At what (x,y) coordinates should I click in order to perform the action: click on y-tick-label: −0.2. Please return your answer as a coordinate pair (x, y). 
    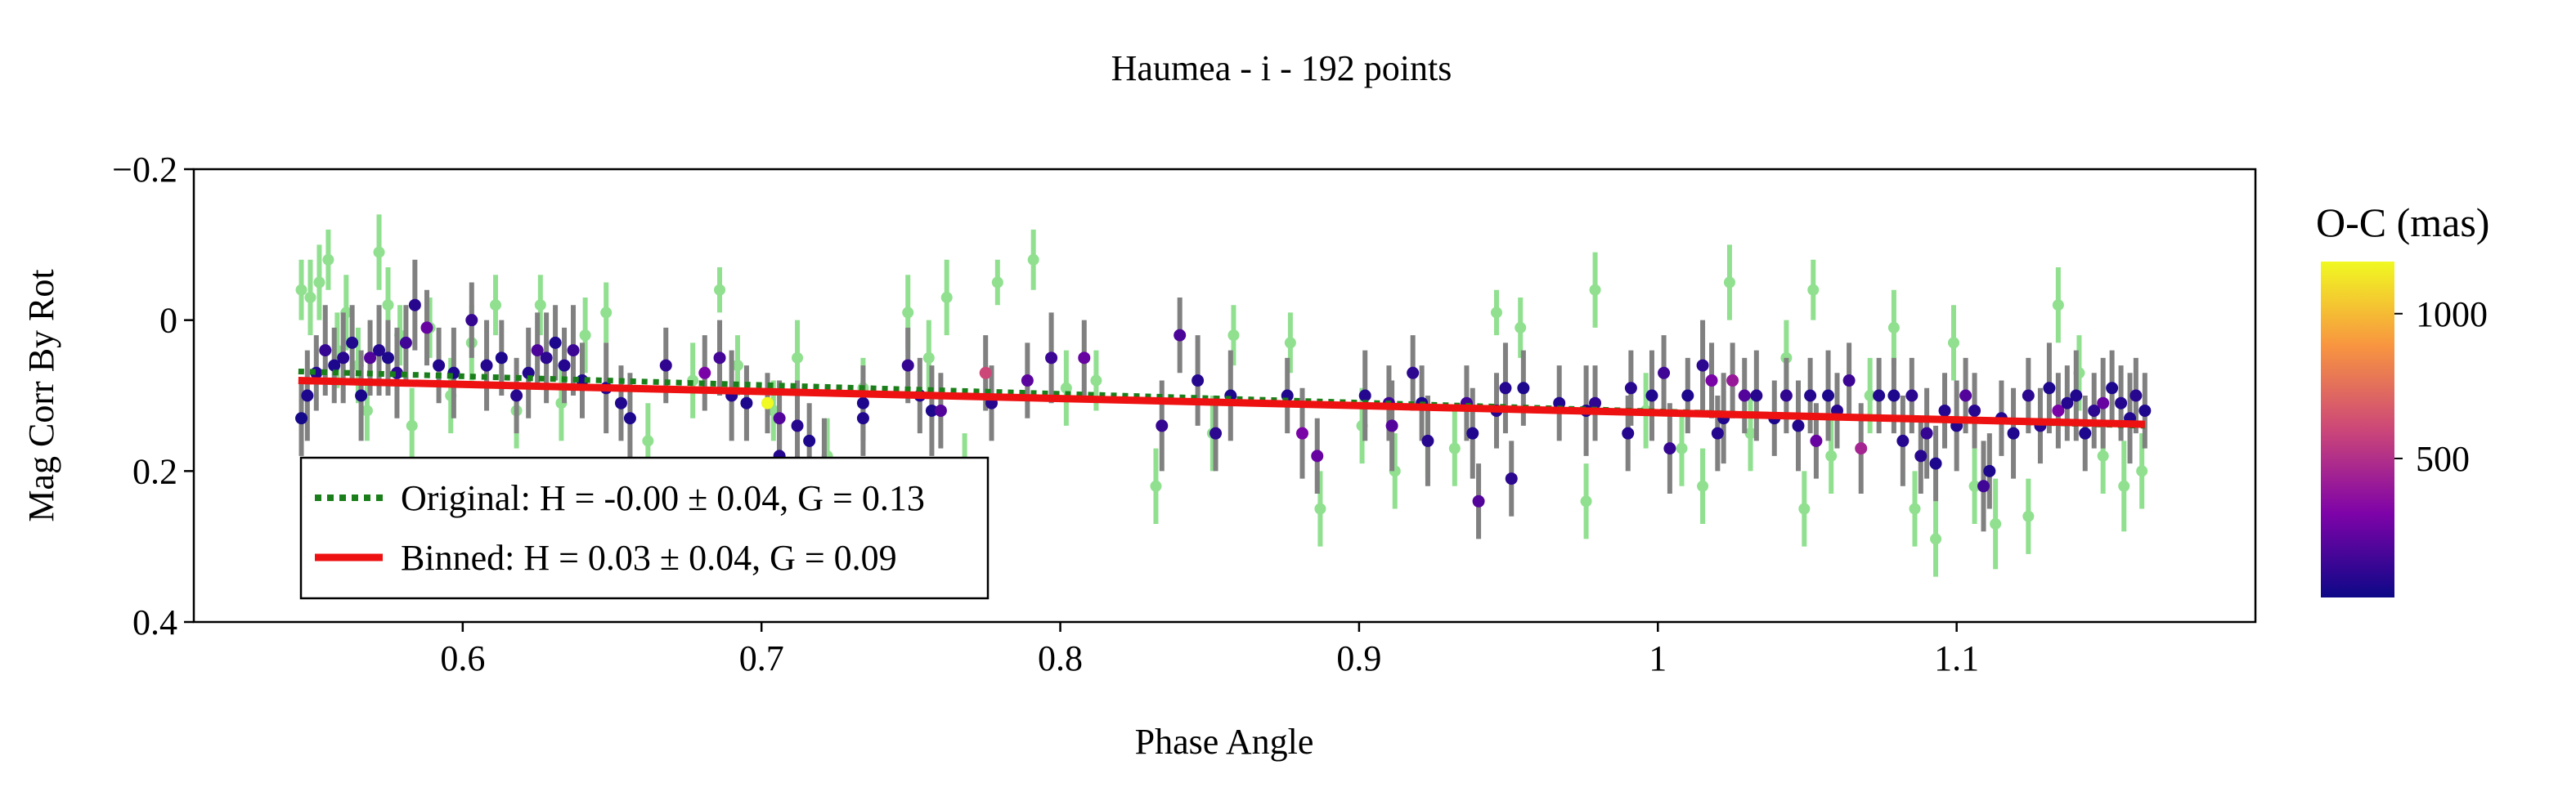
    Looking at the image, I should click on (144, 170).